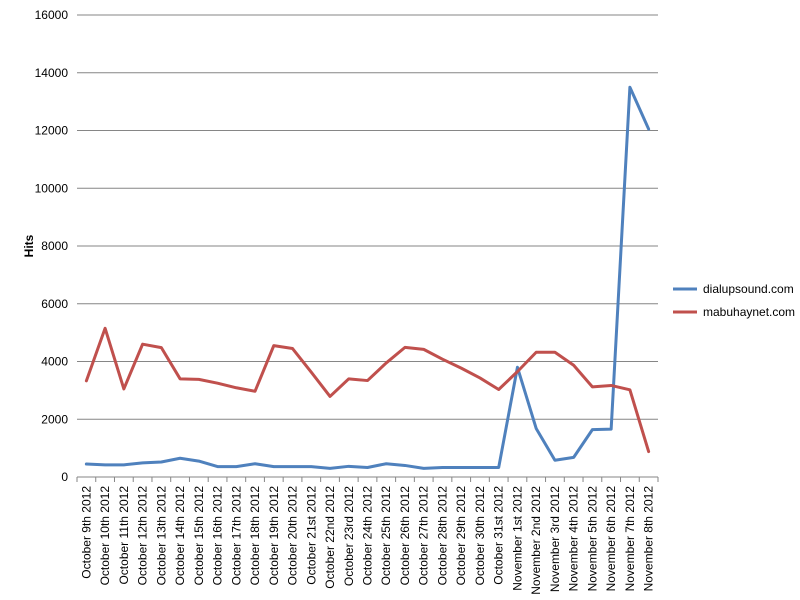 Image resolution: width=800 pixels, height=600 pixels. Describe the element at coordinates (52, 73) in the screenshot. I see `y-tick-label: 14000` at that location.